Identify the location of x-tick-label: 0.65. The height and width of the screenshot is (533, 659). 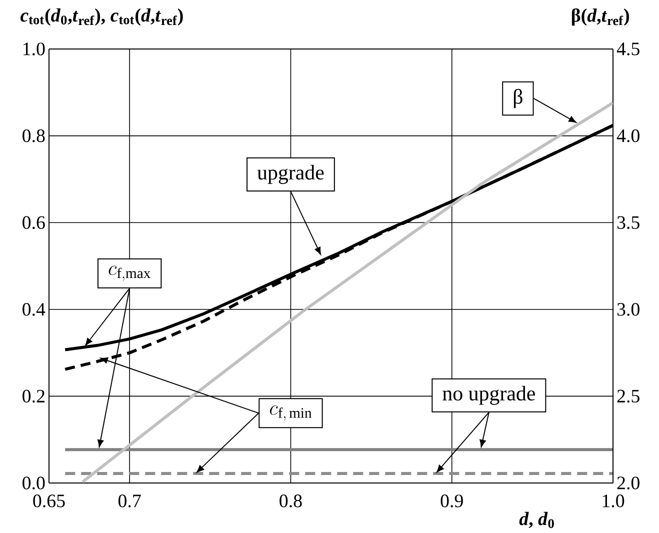
(49, 501).